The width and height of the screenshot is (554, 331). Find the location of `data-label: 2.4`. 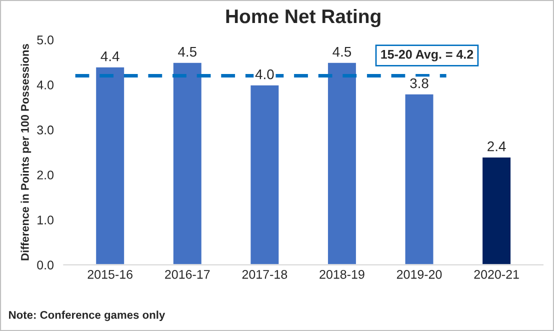

data-label: 2.4 is located at coordinates (497, 146).